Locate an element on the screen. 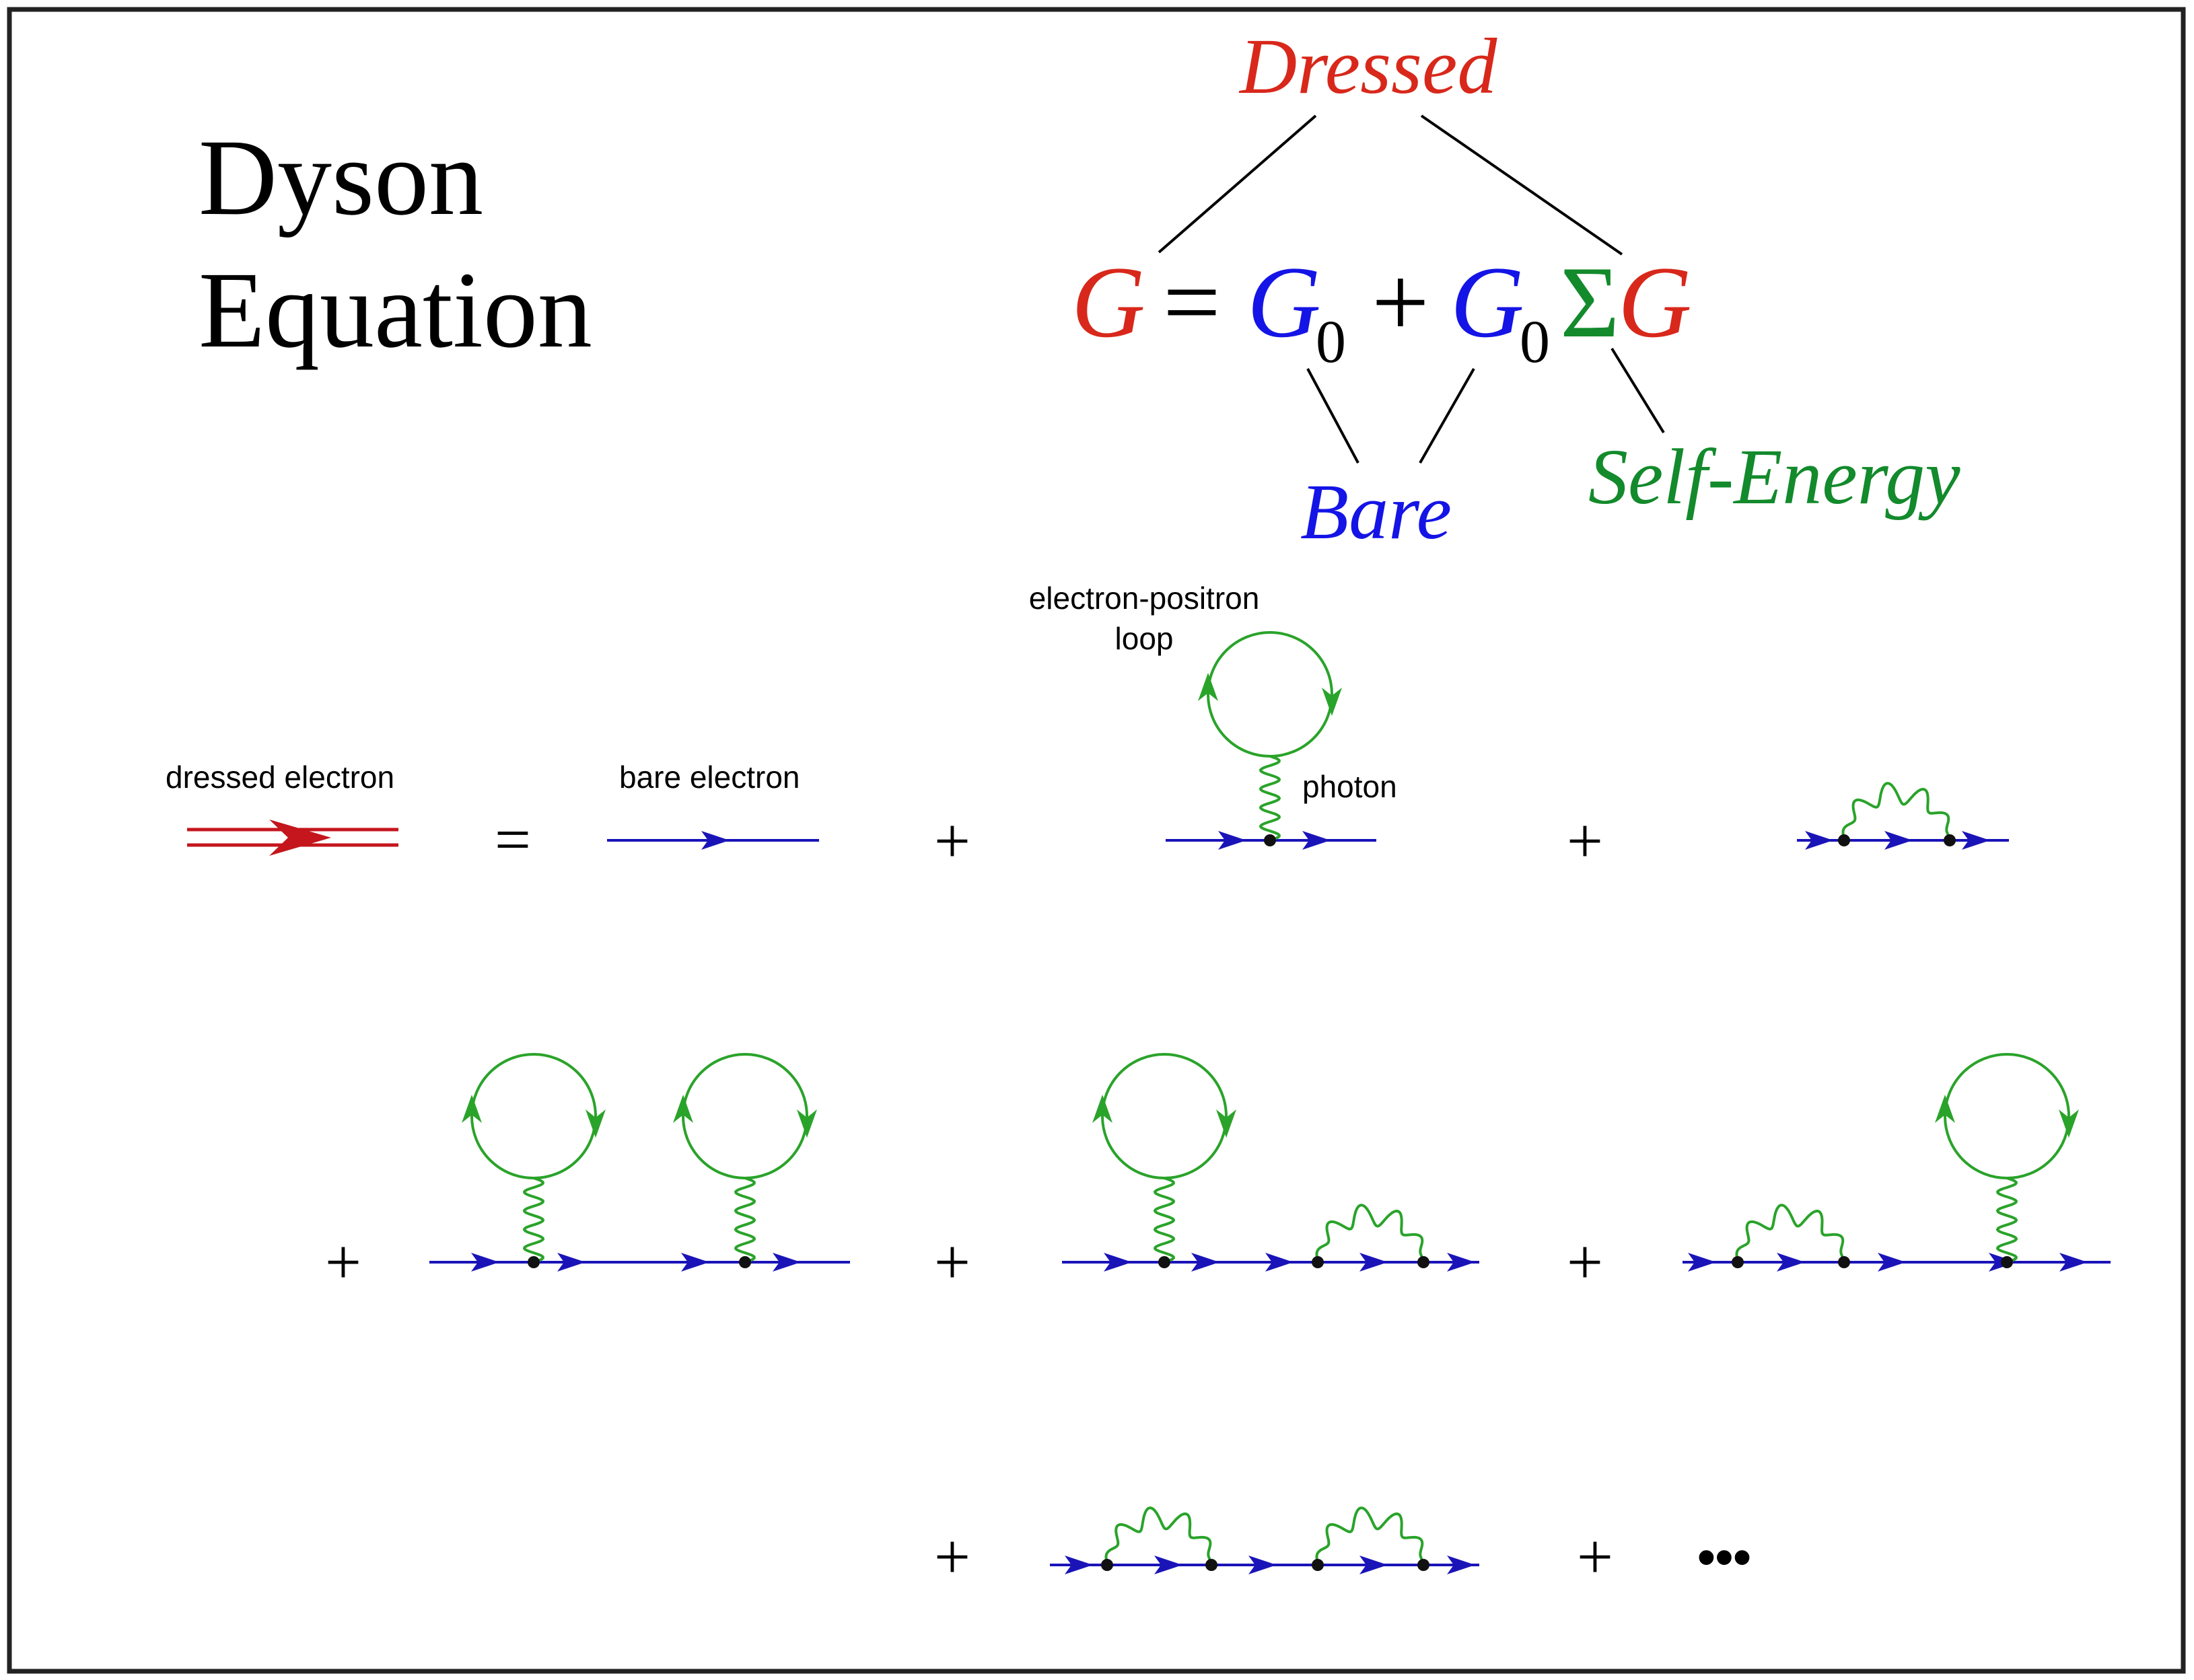 Image resolution: width=2194 pixels, height=1680 pixels. photon-label: photon is located at coordinates (1349, 786).